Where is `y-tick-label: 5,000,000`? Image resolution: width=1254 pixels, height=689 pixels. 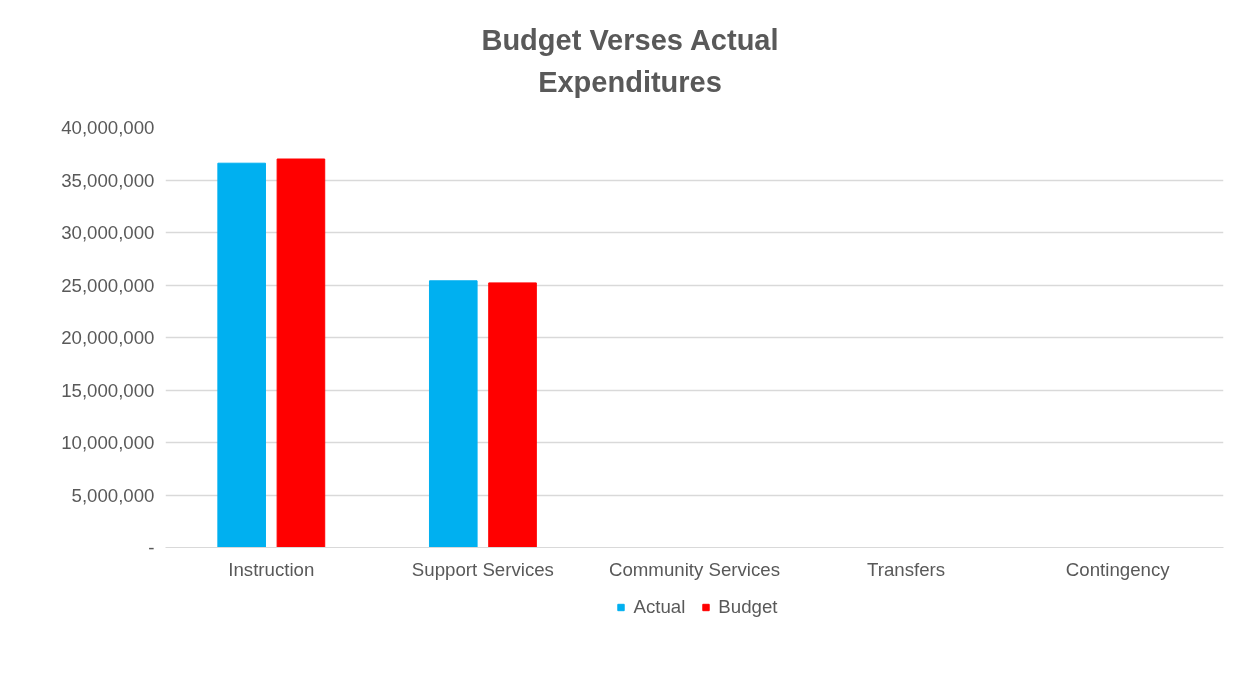
y-tick-label: 5,000,000 is located at coordinates (113, 495).